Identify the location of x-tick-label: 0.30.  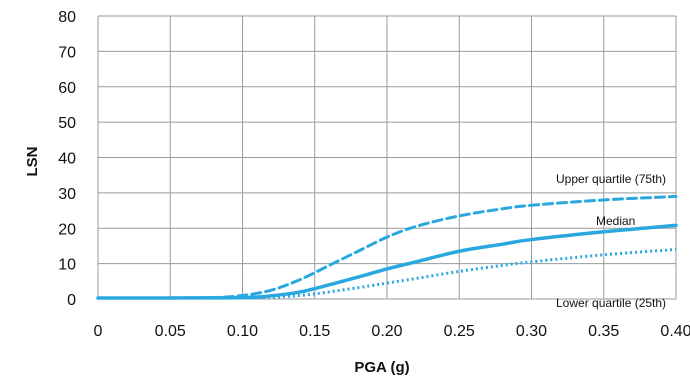
(531, 331).